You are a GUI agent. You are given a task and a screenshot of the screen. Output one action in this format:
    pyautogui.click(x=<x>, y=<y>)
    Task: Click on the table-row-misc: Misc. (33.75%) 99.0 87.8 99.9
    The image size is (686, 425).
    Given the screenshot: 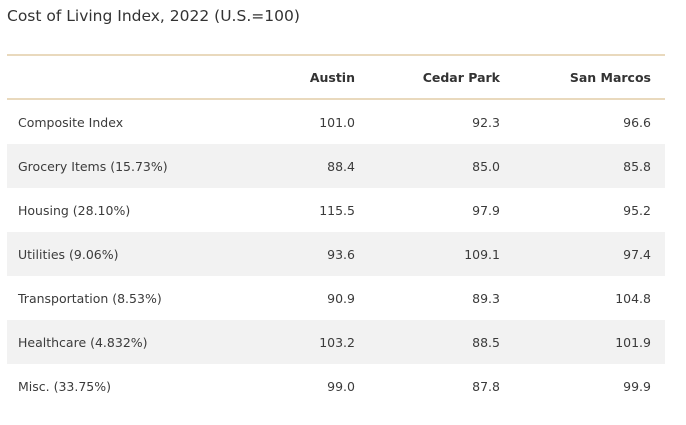 What is the action you would take?
    pyautogui.click(x=336, y=386)
    